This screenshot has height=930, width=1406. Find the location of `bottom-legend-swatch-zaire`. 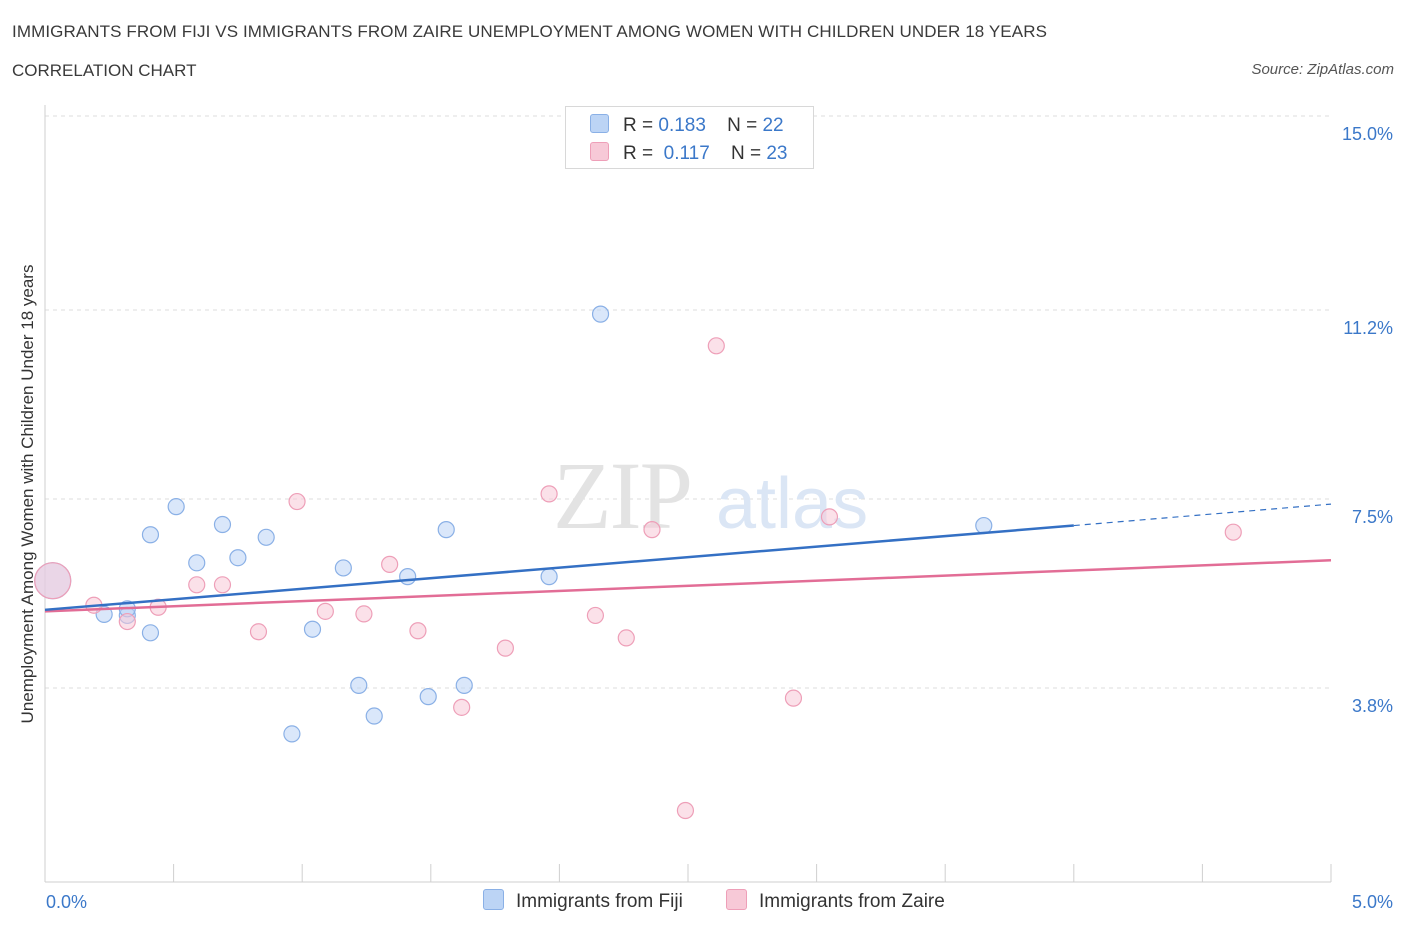

bottom-legend-swatch-zaire is located at coordinates (736, 899).